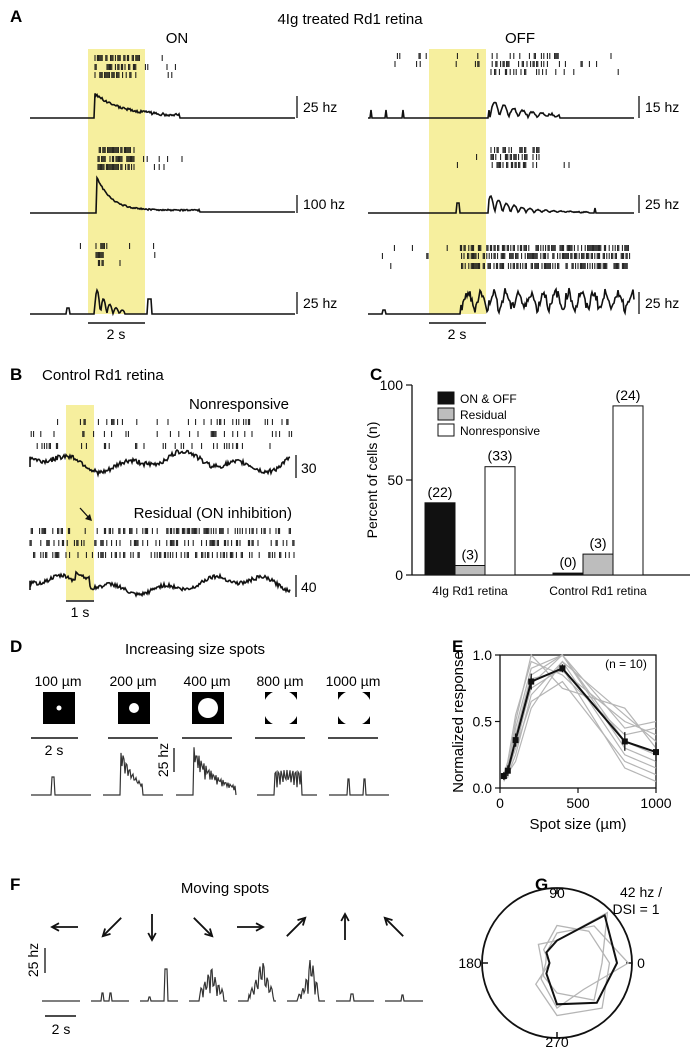  I want to click on bar-data-label: (0), so click(567, 562).